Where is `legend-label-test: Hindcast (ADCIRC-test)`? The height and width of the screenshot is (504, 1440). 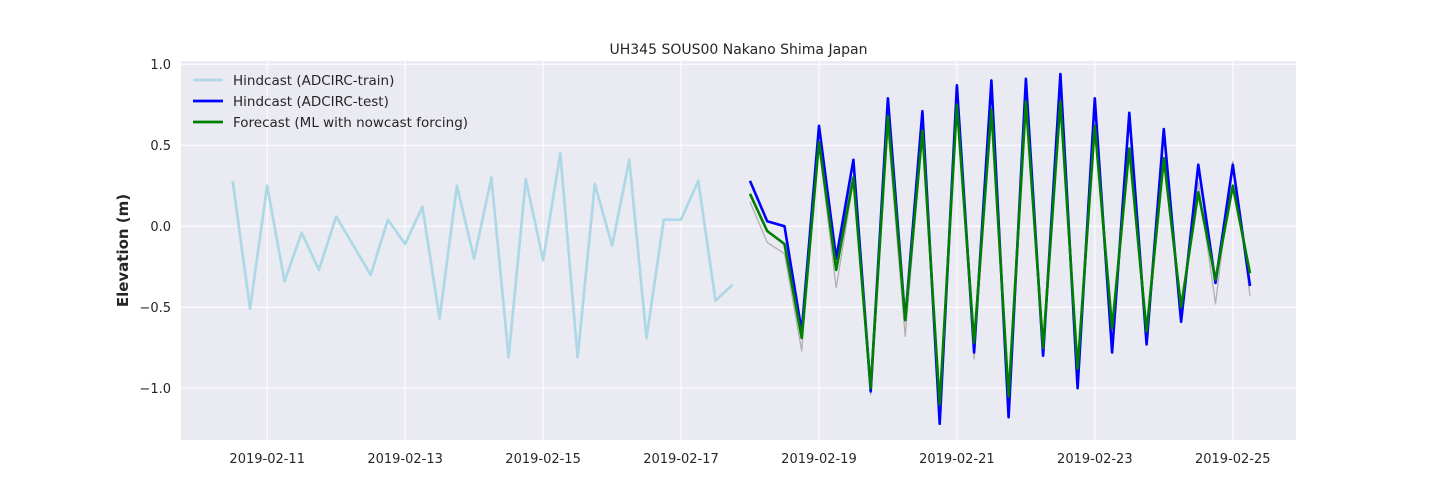
legend-label-test: Hindcast (ADCIRC-test) is located at coordinates (311, 102).